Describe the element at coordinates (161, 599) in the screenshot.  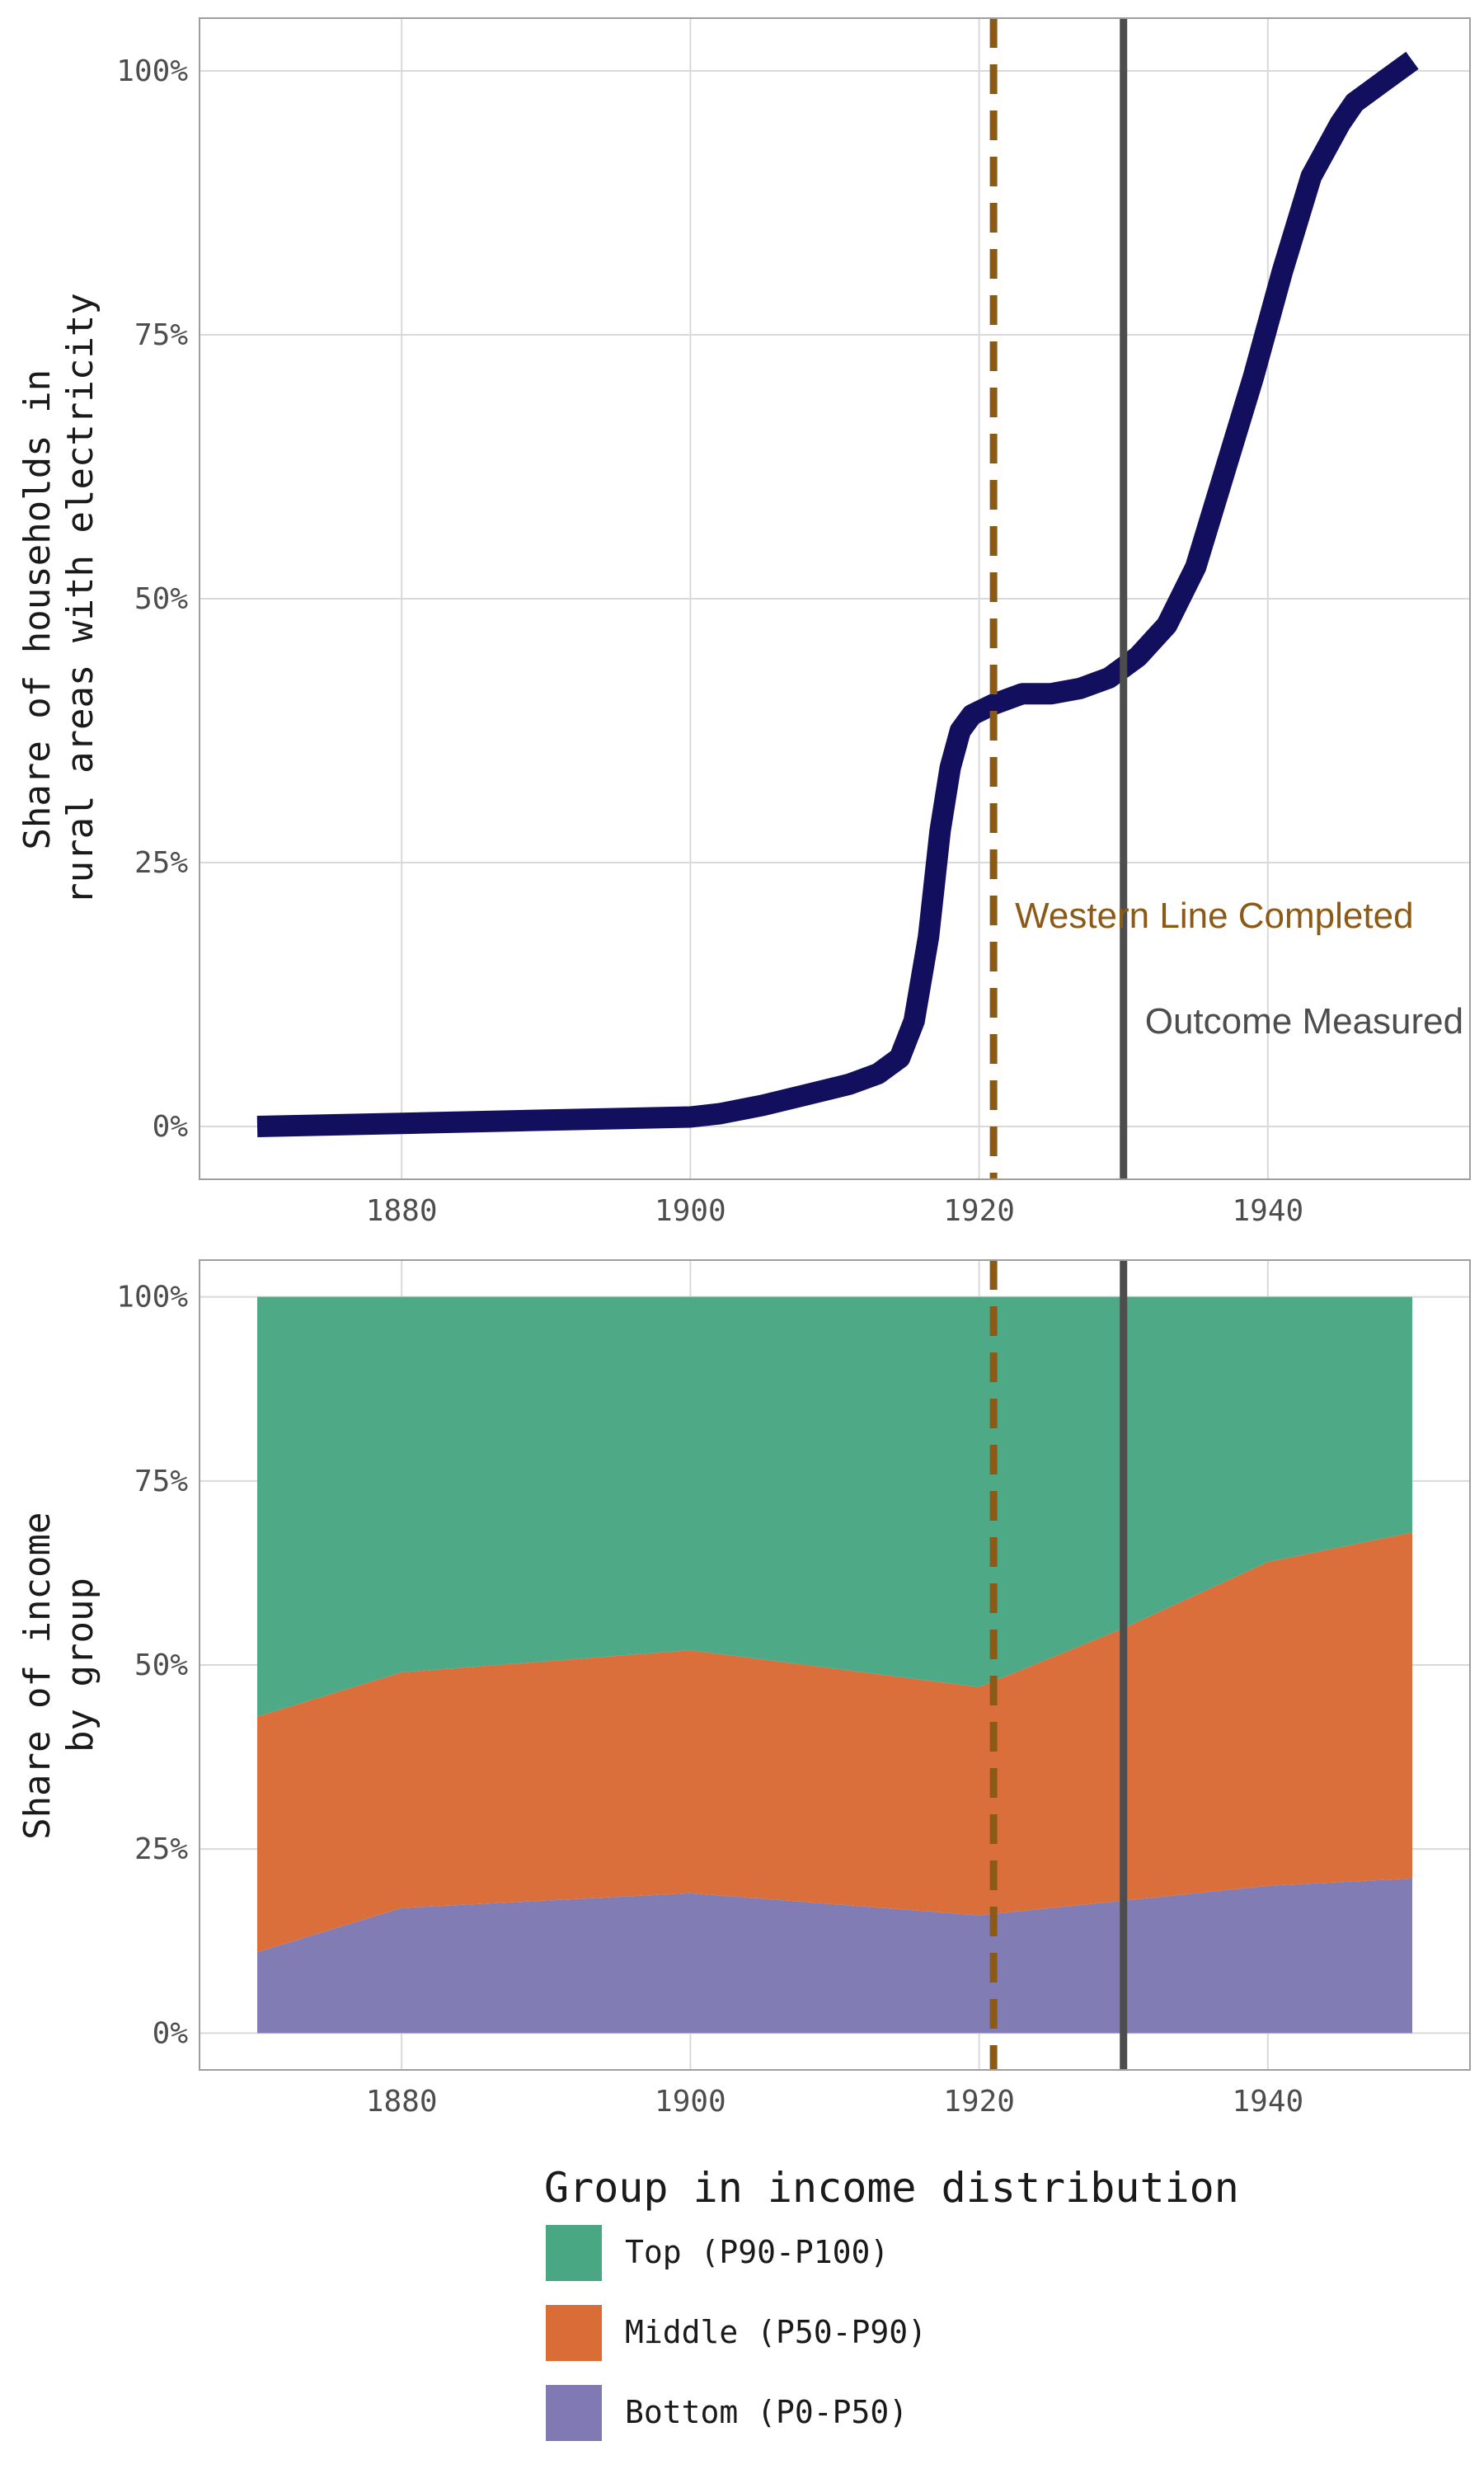
I see `electricity-y-tick-50: 50%` at that location.